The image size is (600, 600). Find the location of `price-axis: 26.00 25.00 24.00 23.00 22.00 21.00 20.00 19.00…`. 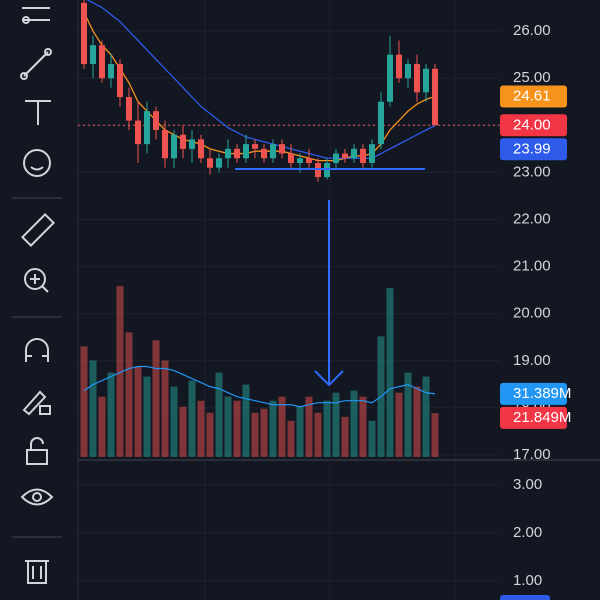

price-axis: 26.00 25.00 24.00 23.00 22.00 21.00 20.00 19.00… is located at coordinates (535, 311).